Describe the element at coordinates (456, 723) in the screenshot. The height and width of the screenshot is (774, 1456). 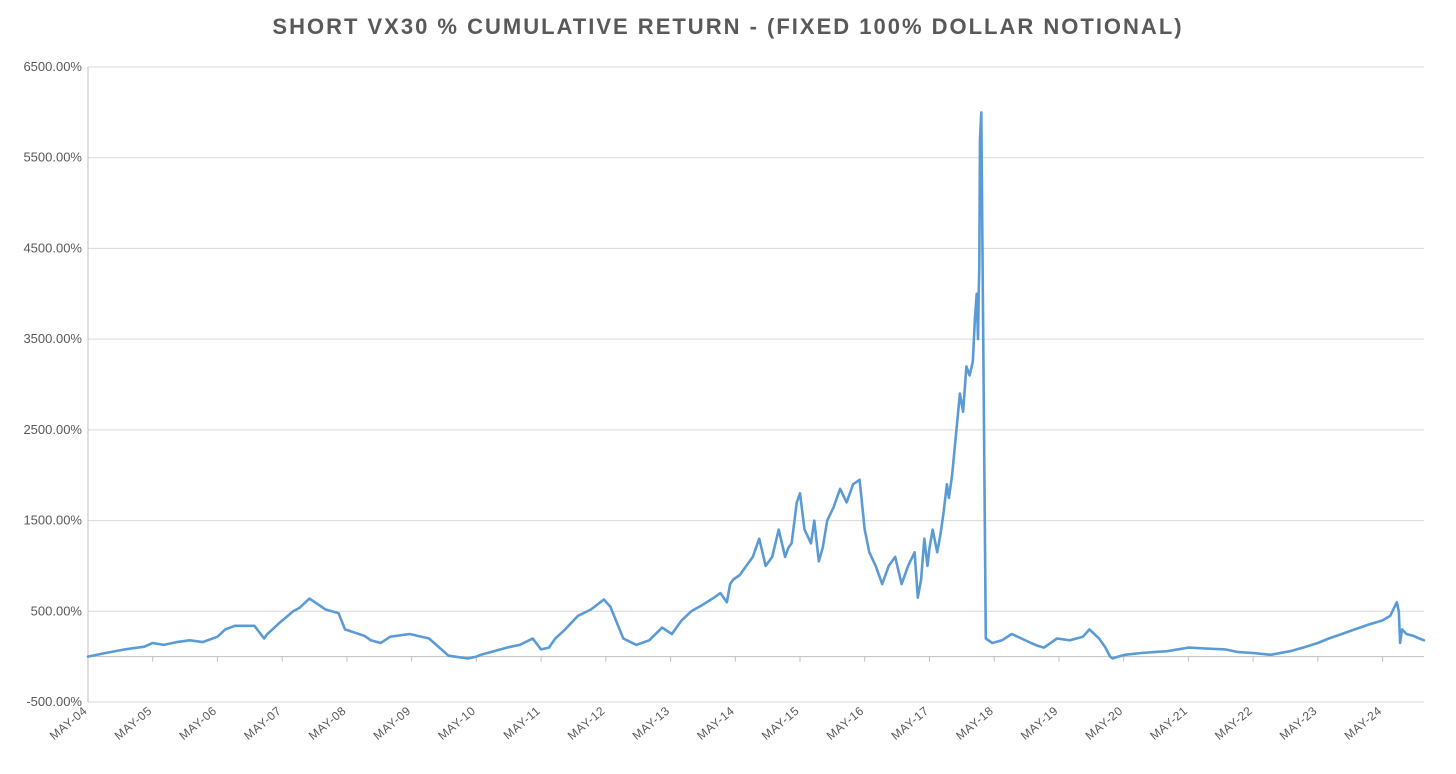
I see `x-tick-label: MAY-10` at that location.